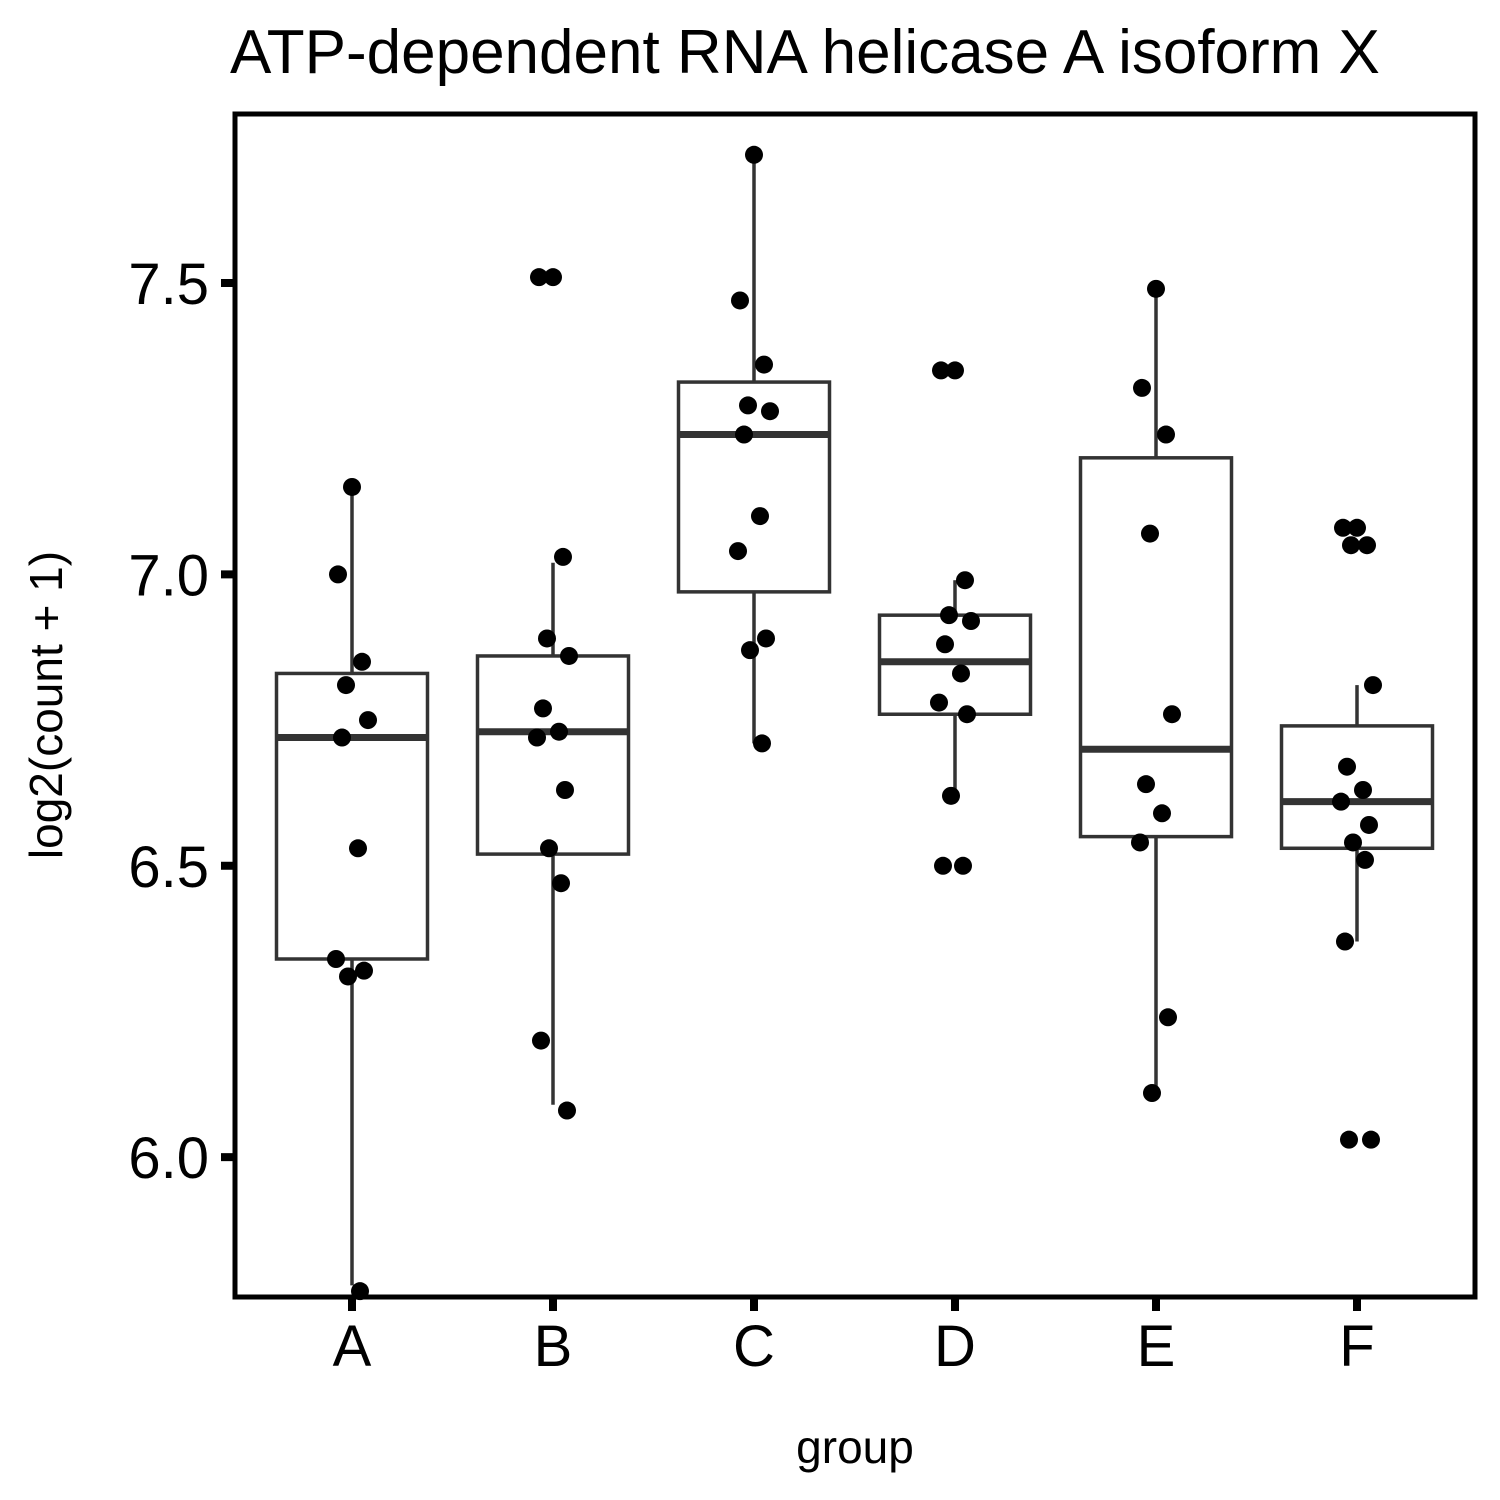  Describe the element at coordinates (553, 1346) in the screenshot. I see `x-tick-label: B` at that location.